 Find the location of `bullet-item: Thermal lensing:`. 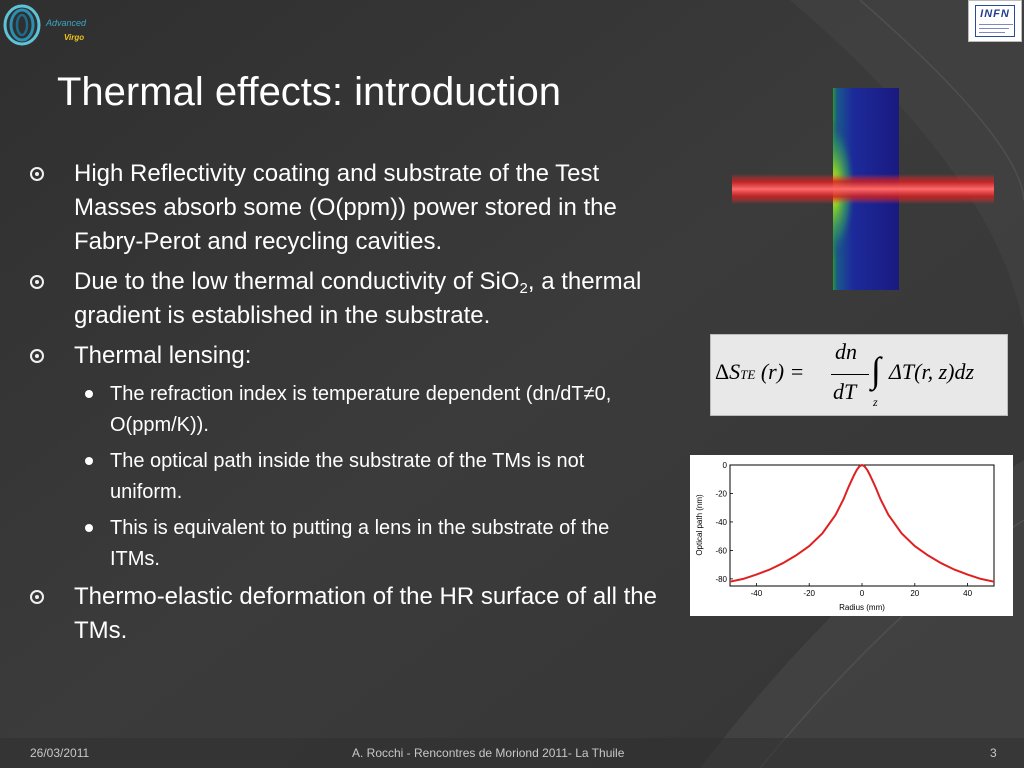

bullet-item: Thermal lensing: is located at coordinates (345, 356).